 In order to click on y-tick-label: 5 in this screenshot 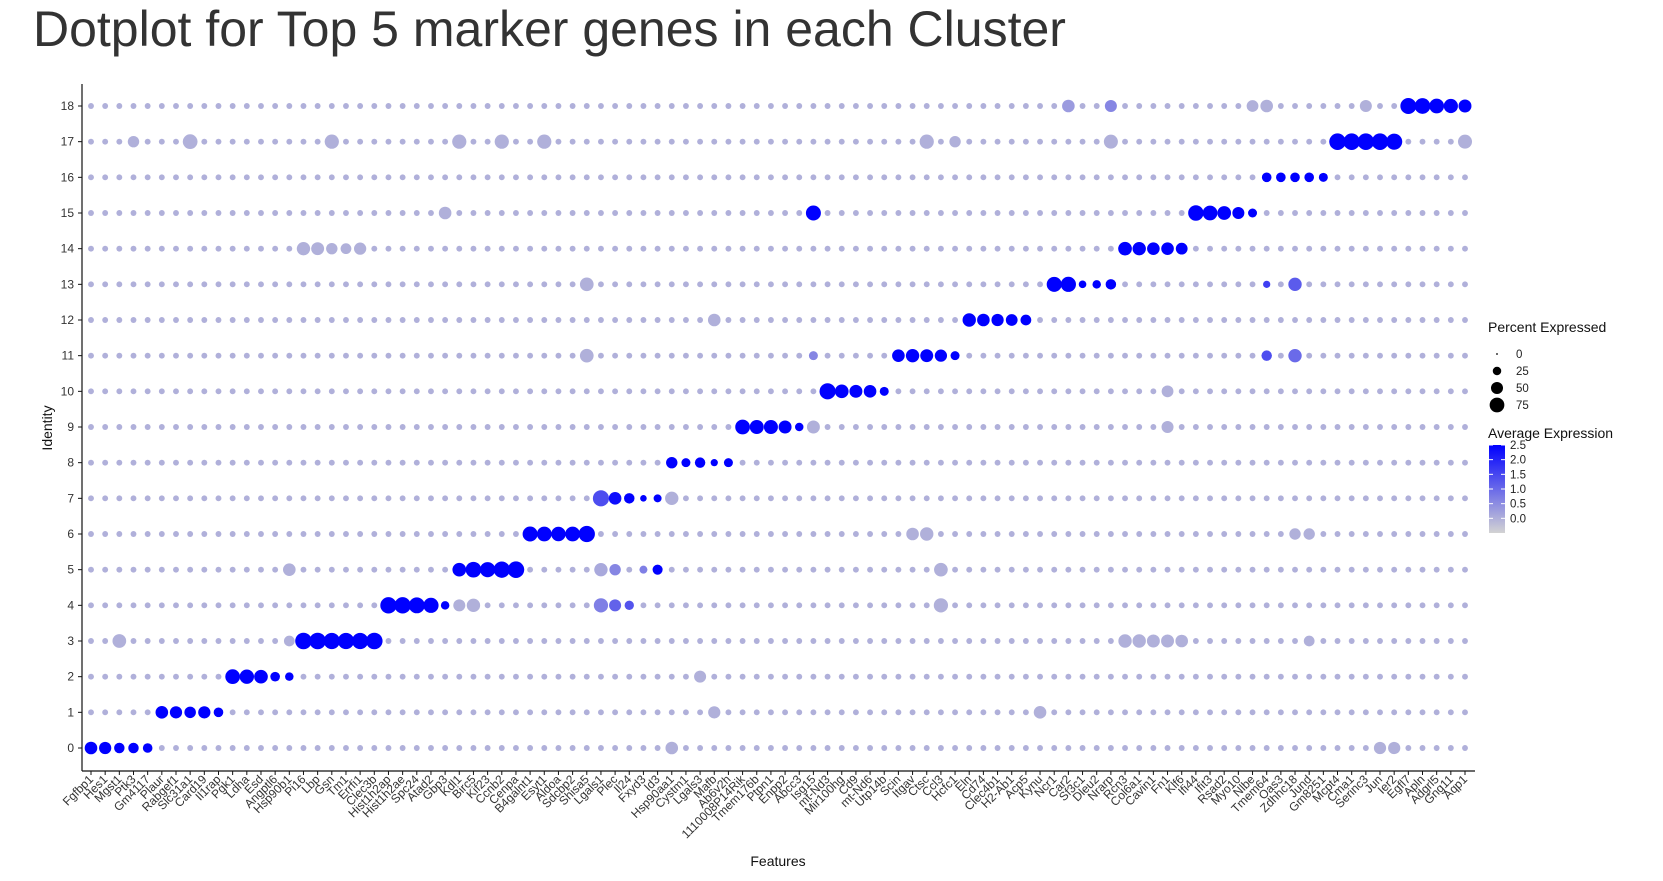, I will do `click(70, 570)`.